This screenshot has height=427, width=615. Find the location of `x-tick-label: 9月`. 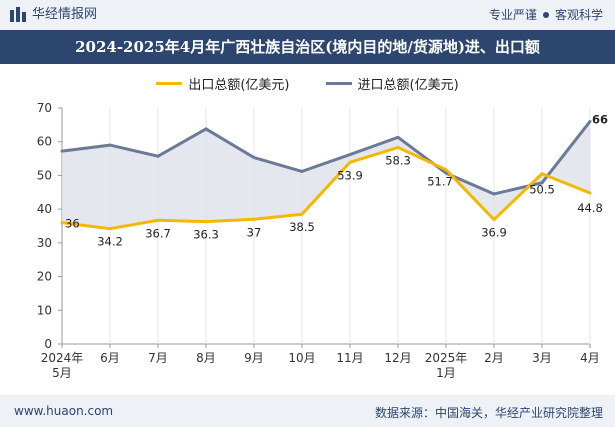

x-tick-label: 9月 is located at coordinates (254, 358).